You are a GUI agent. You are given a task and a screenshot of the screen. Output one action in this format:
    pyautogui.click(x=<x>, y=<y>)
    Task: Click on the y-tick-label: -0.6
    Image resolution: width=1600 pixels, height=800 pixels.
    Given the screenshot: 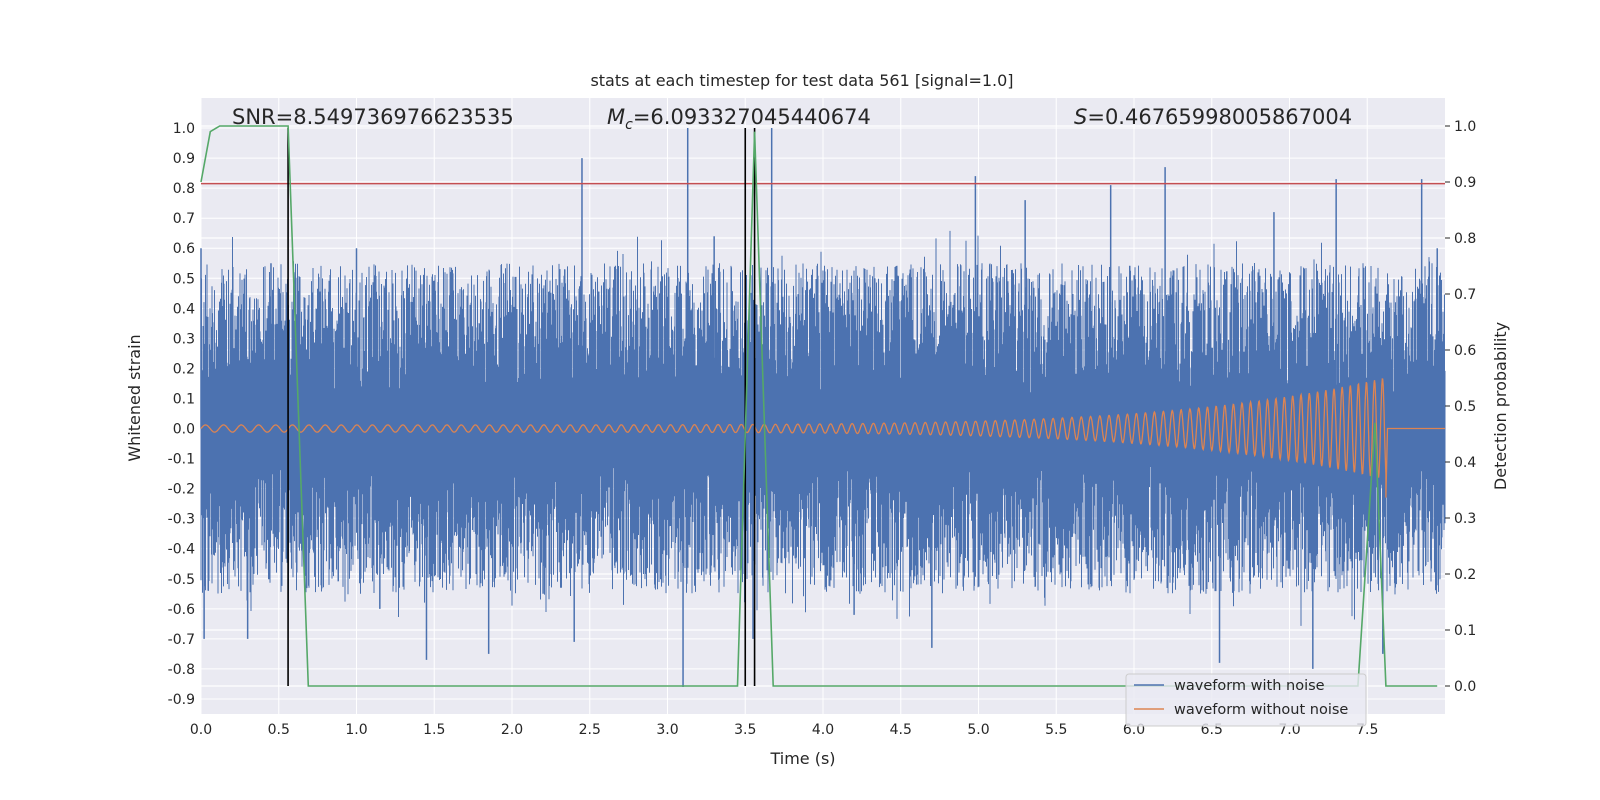 What is the action you would take?
    pyautogui.click(x=181, y=610)
    